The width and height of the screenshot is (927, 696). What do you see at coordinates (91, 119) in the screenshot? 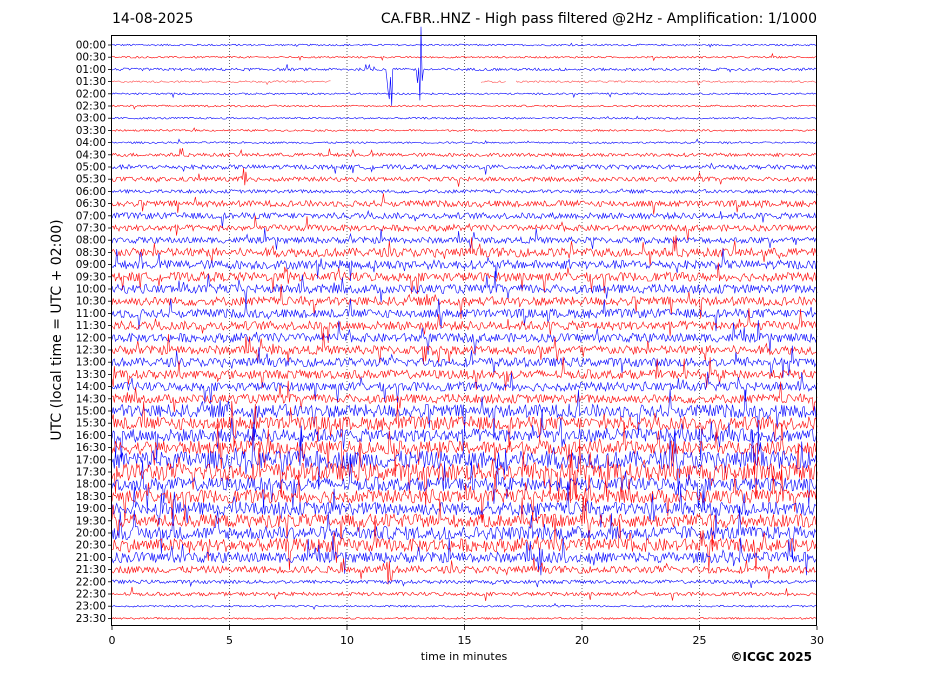
I see `y-tick-label: 03:00` at bounding box center [91, 119].